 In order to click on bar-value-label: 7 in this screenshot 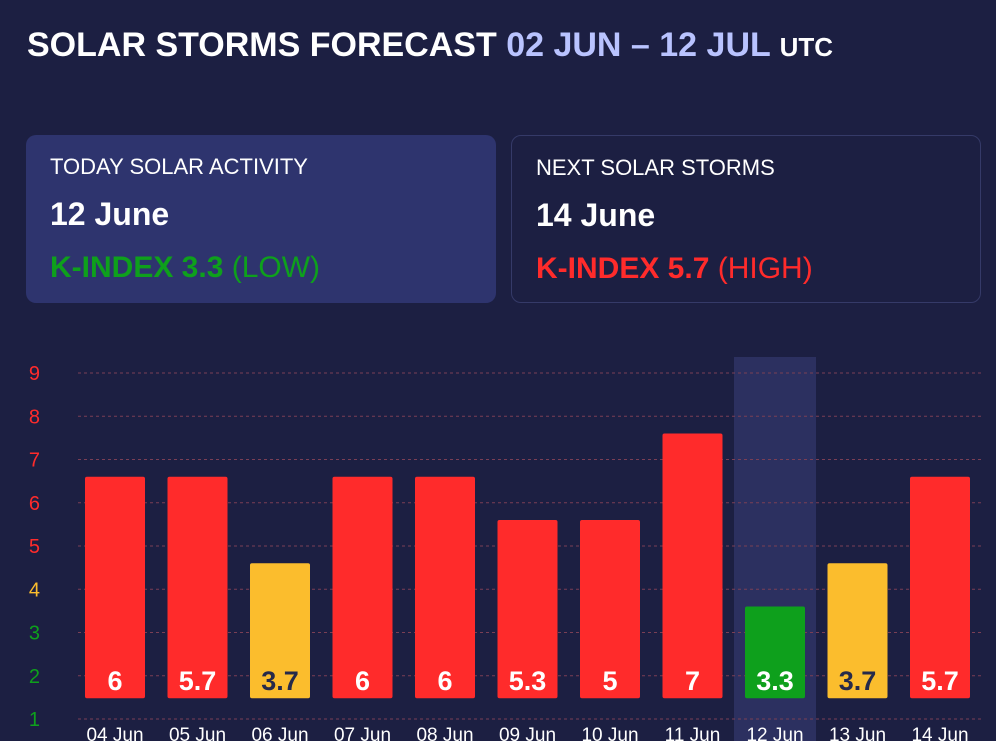, I will do `click(692, 681)`.